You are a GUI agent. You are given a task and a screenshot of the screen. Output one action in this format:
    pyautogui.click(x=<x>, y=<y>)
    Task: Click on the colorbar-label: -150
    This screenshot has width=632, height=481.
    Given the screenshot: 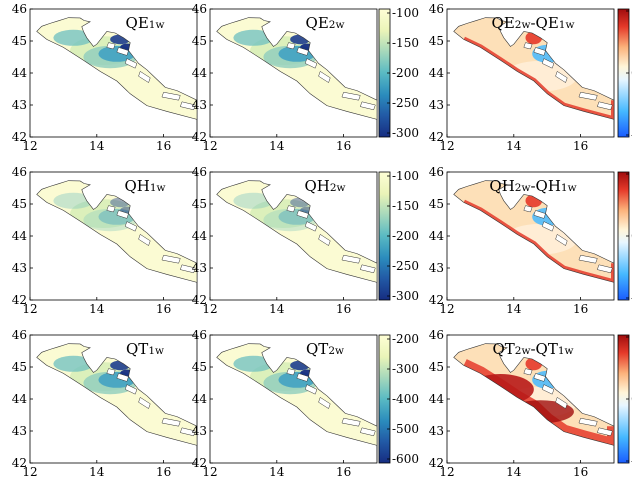 What is the action you would take?
    pyautogui.click(x=405, y=43)
    